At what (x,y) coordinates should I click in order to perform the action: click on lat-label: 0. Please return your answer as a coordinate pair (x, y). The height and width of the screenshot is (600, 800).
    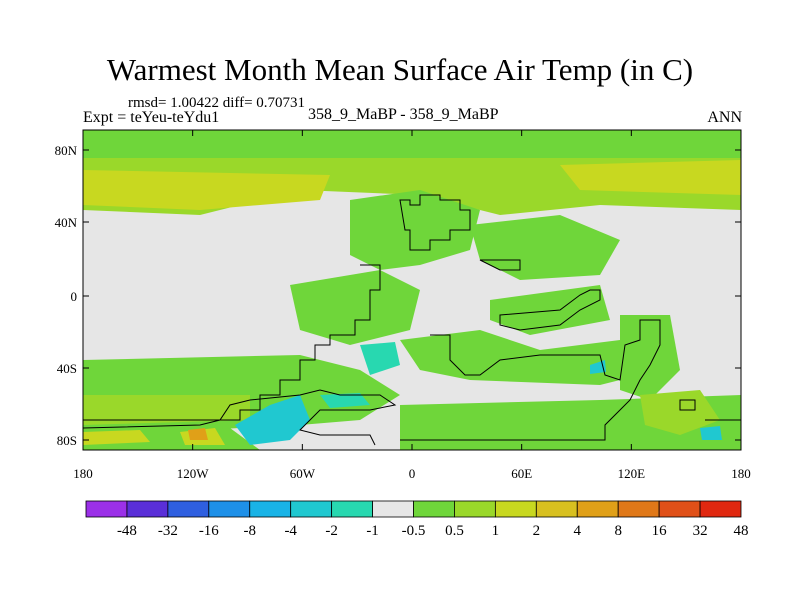
    Looking at the image, I should click on (74, 296).